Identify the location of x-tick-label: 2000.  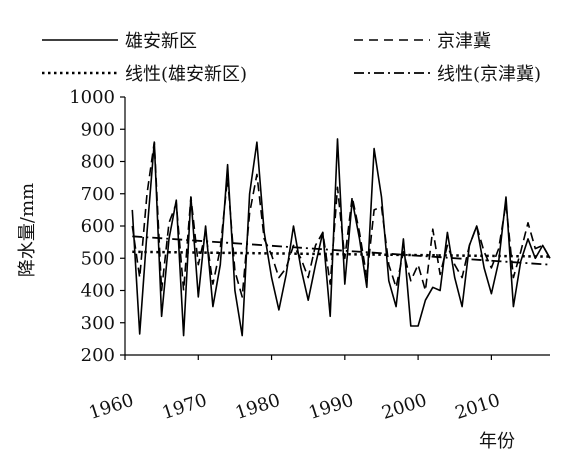
(404, 407).